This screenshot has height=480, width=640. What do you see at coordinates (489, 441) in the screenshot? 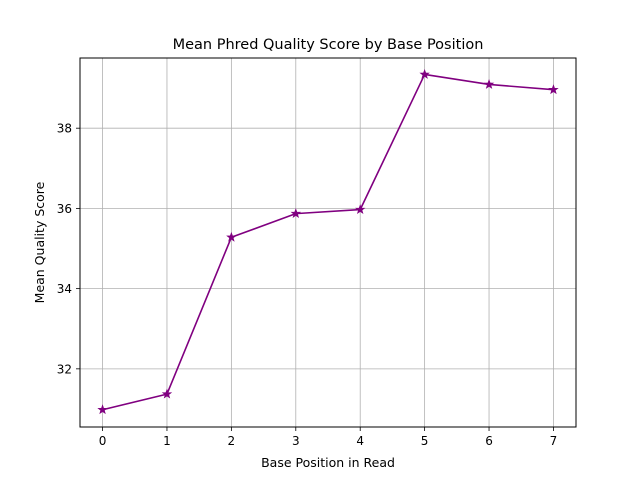
I see `x-tick-label: 6` at bounding box center [489, 441].